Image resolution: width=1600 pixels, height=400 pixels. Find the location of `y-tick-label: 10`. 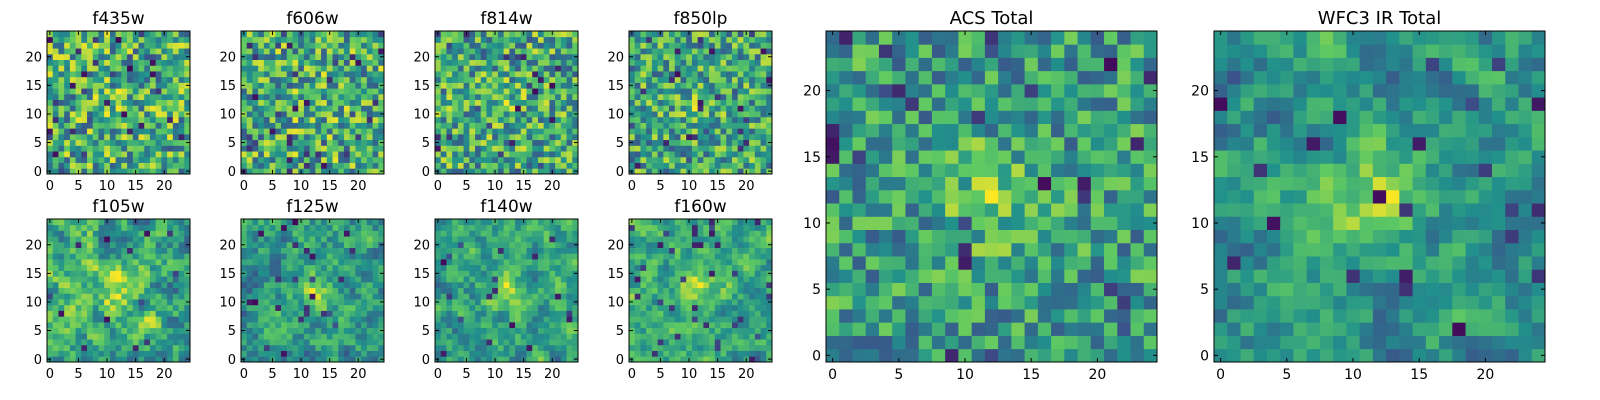

y-tick-label: 10 is located at coordinates (615, 115).